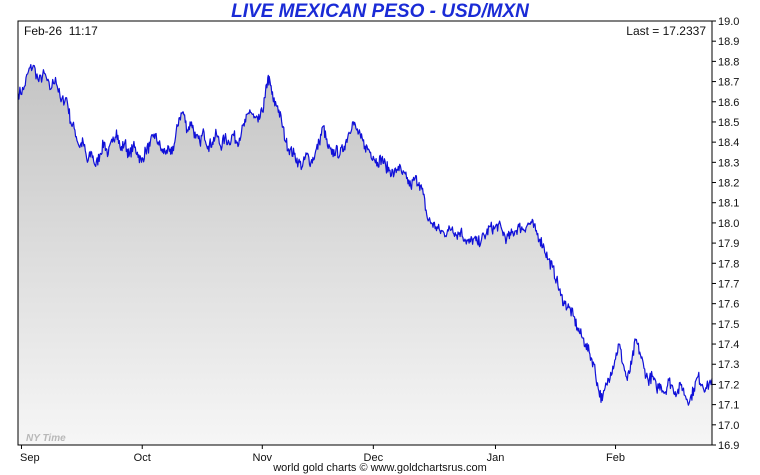  Describe the element at coordinates (728, 345) in the screenshot. I see `y-tick-label: 17.4` at that location.